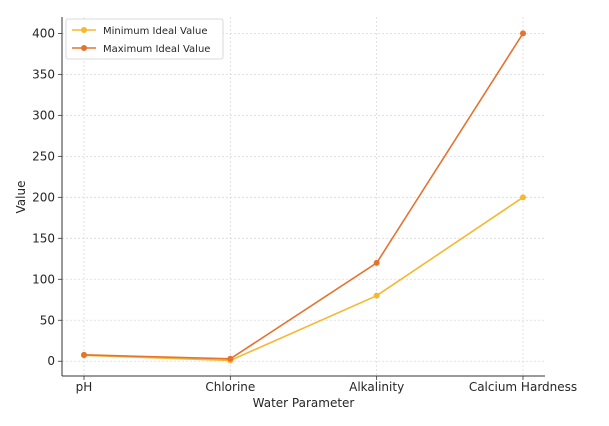 This screenshot has height=426, width=609. What do you see at coordinates (84, 387) in the screenshot?
I see `x-tick-label: pH` at bounding box center [84, 387].